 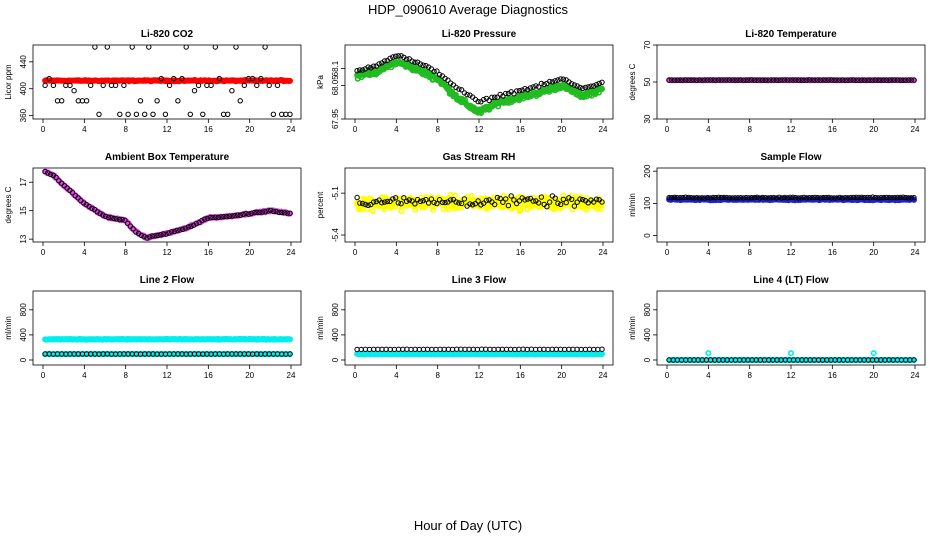 I want to click on series-pressure-samples, so click(x=479, y=79).